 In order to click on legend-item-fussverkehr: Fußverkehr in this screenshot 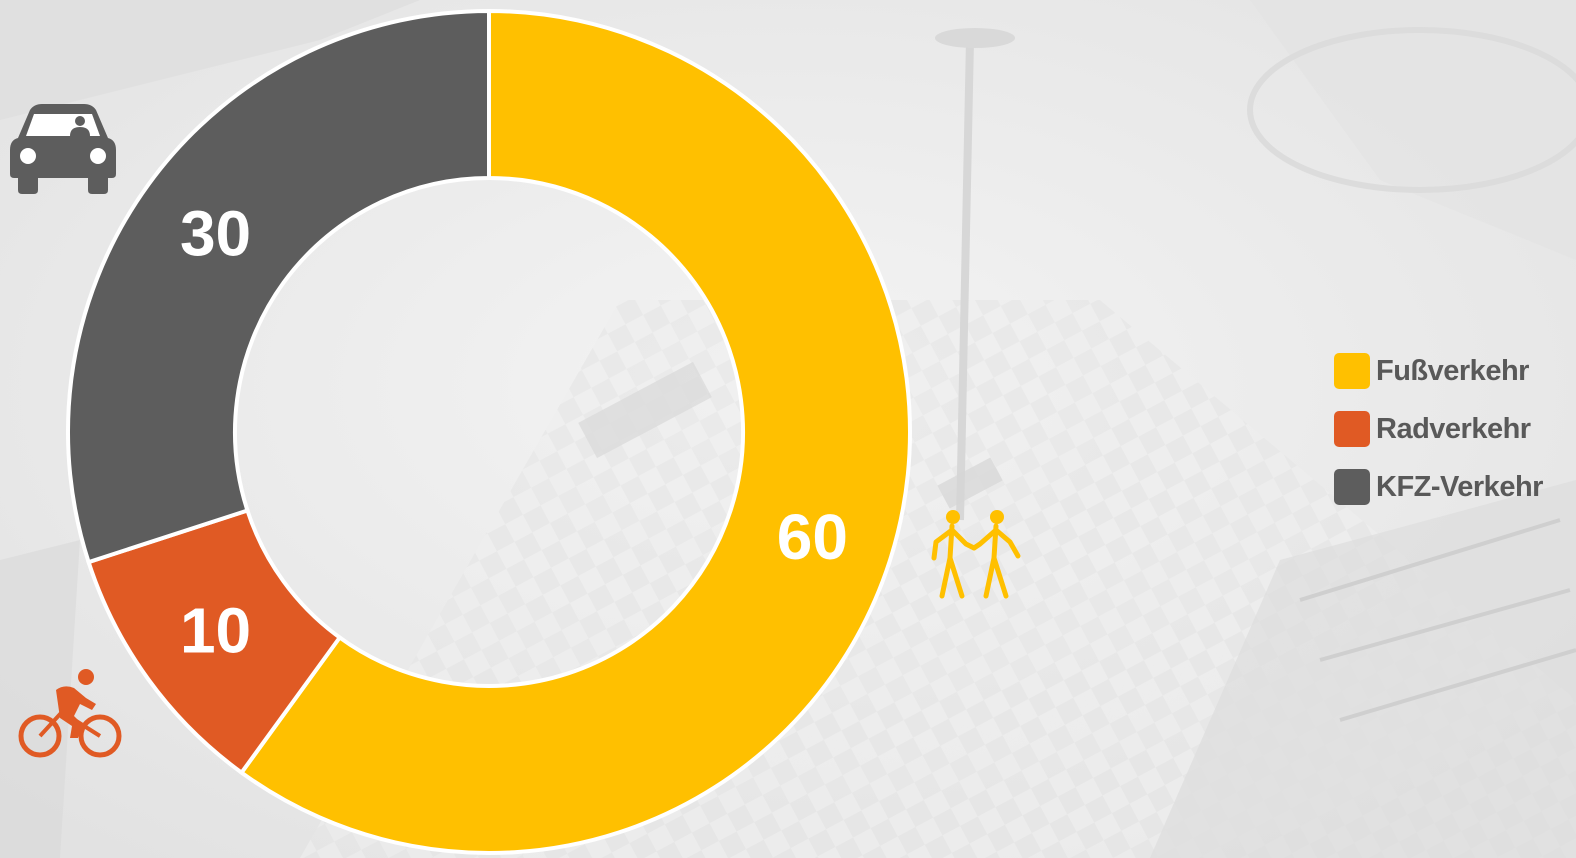, I will do `click(1438, 371)`.